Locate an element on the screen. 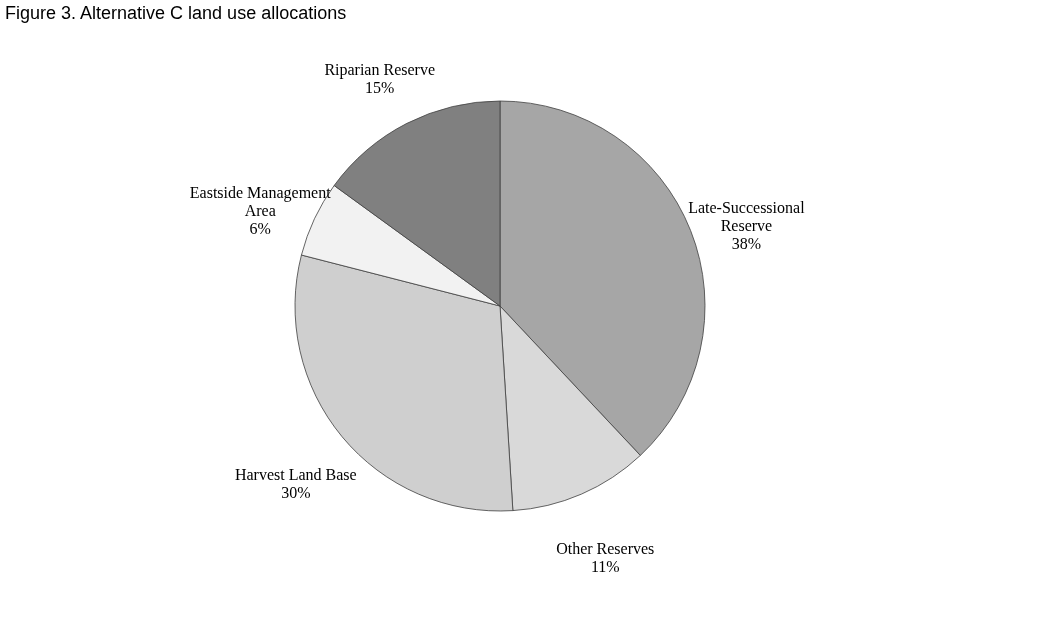 The image size is (1043, 633). slice-label: Harvest Land Base is located at coordinates (295, 474).